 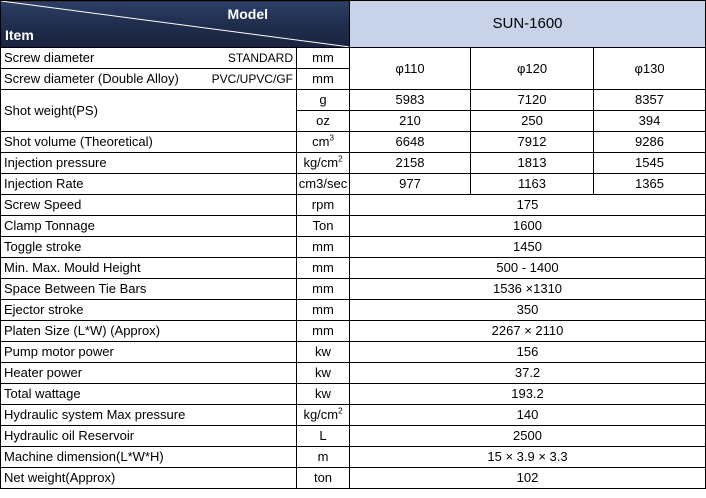 I want to click on screw-standard-label: Screw diameter, so click(x=49, y=57).